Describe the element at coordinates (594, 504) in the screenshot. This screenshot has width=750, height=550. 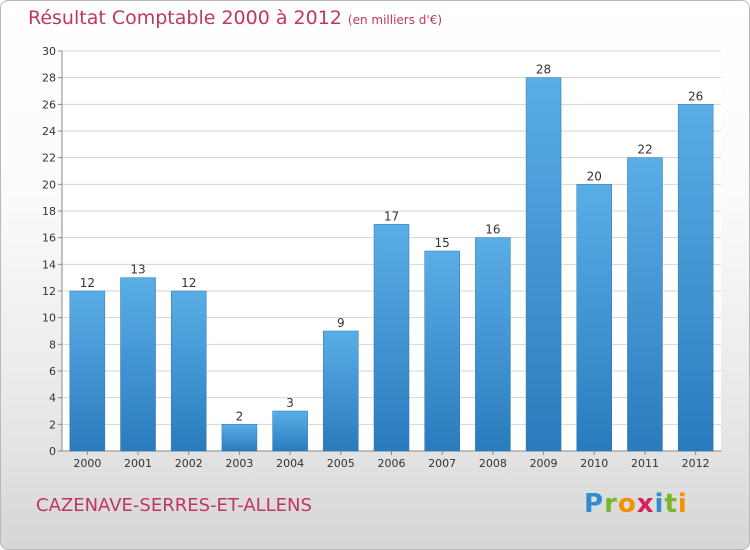
I see `logo-letter: P` at that location.